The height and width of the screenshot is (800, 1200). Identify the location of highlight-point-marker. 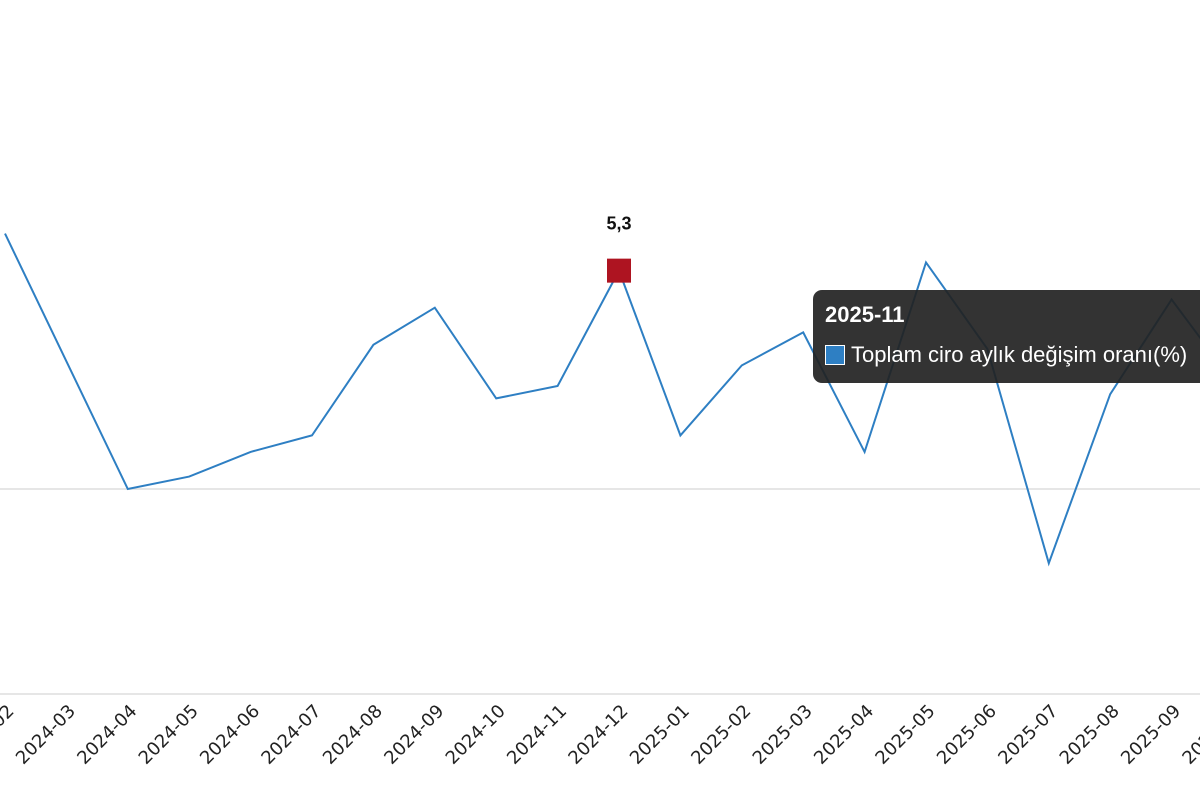
(619, 270).